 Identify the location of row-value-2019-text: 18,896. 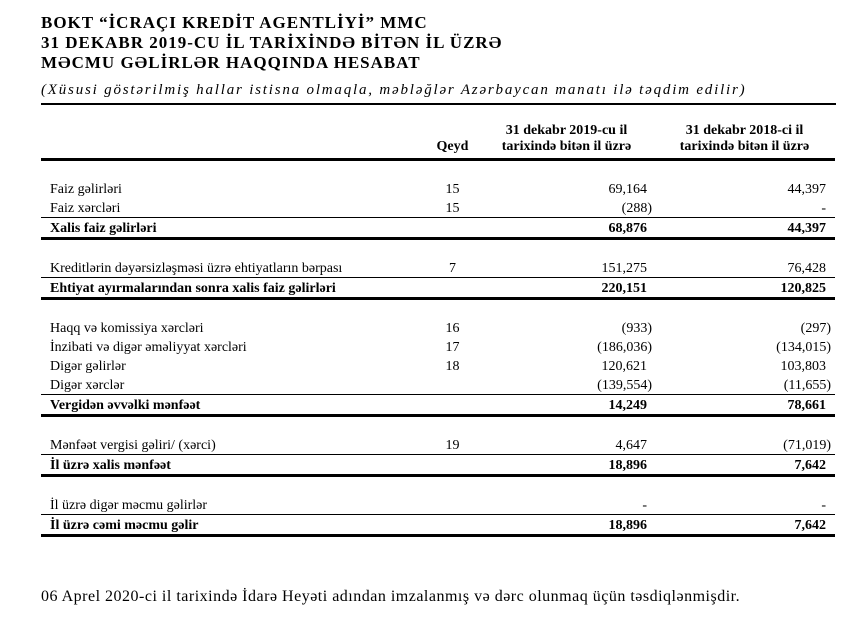
(628, 525).